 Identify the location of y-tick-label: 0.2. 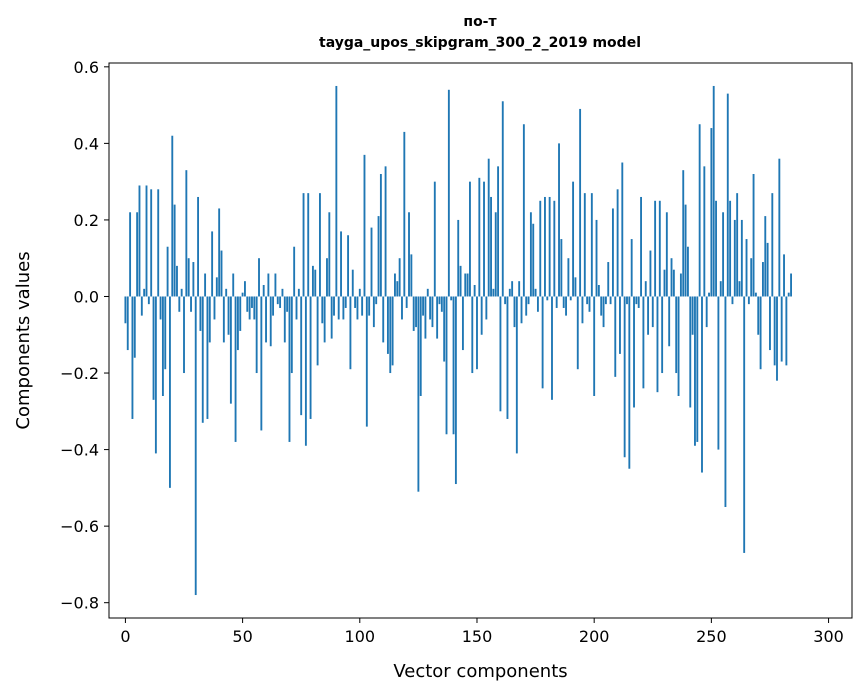
(86, 220).